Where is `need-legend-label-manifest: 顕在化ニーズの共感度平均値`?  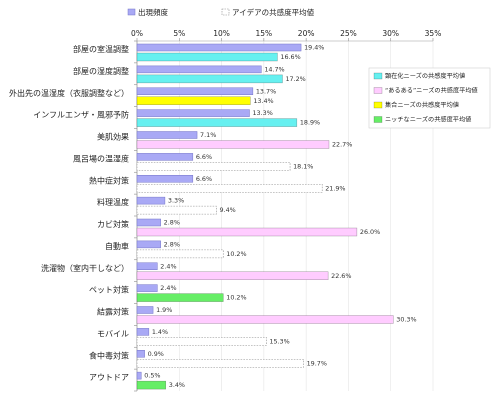
need-legend-label-manifest: 顕在化ニーズの共感度平均値 is located at coordinates (425, 76).